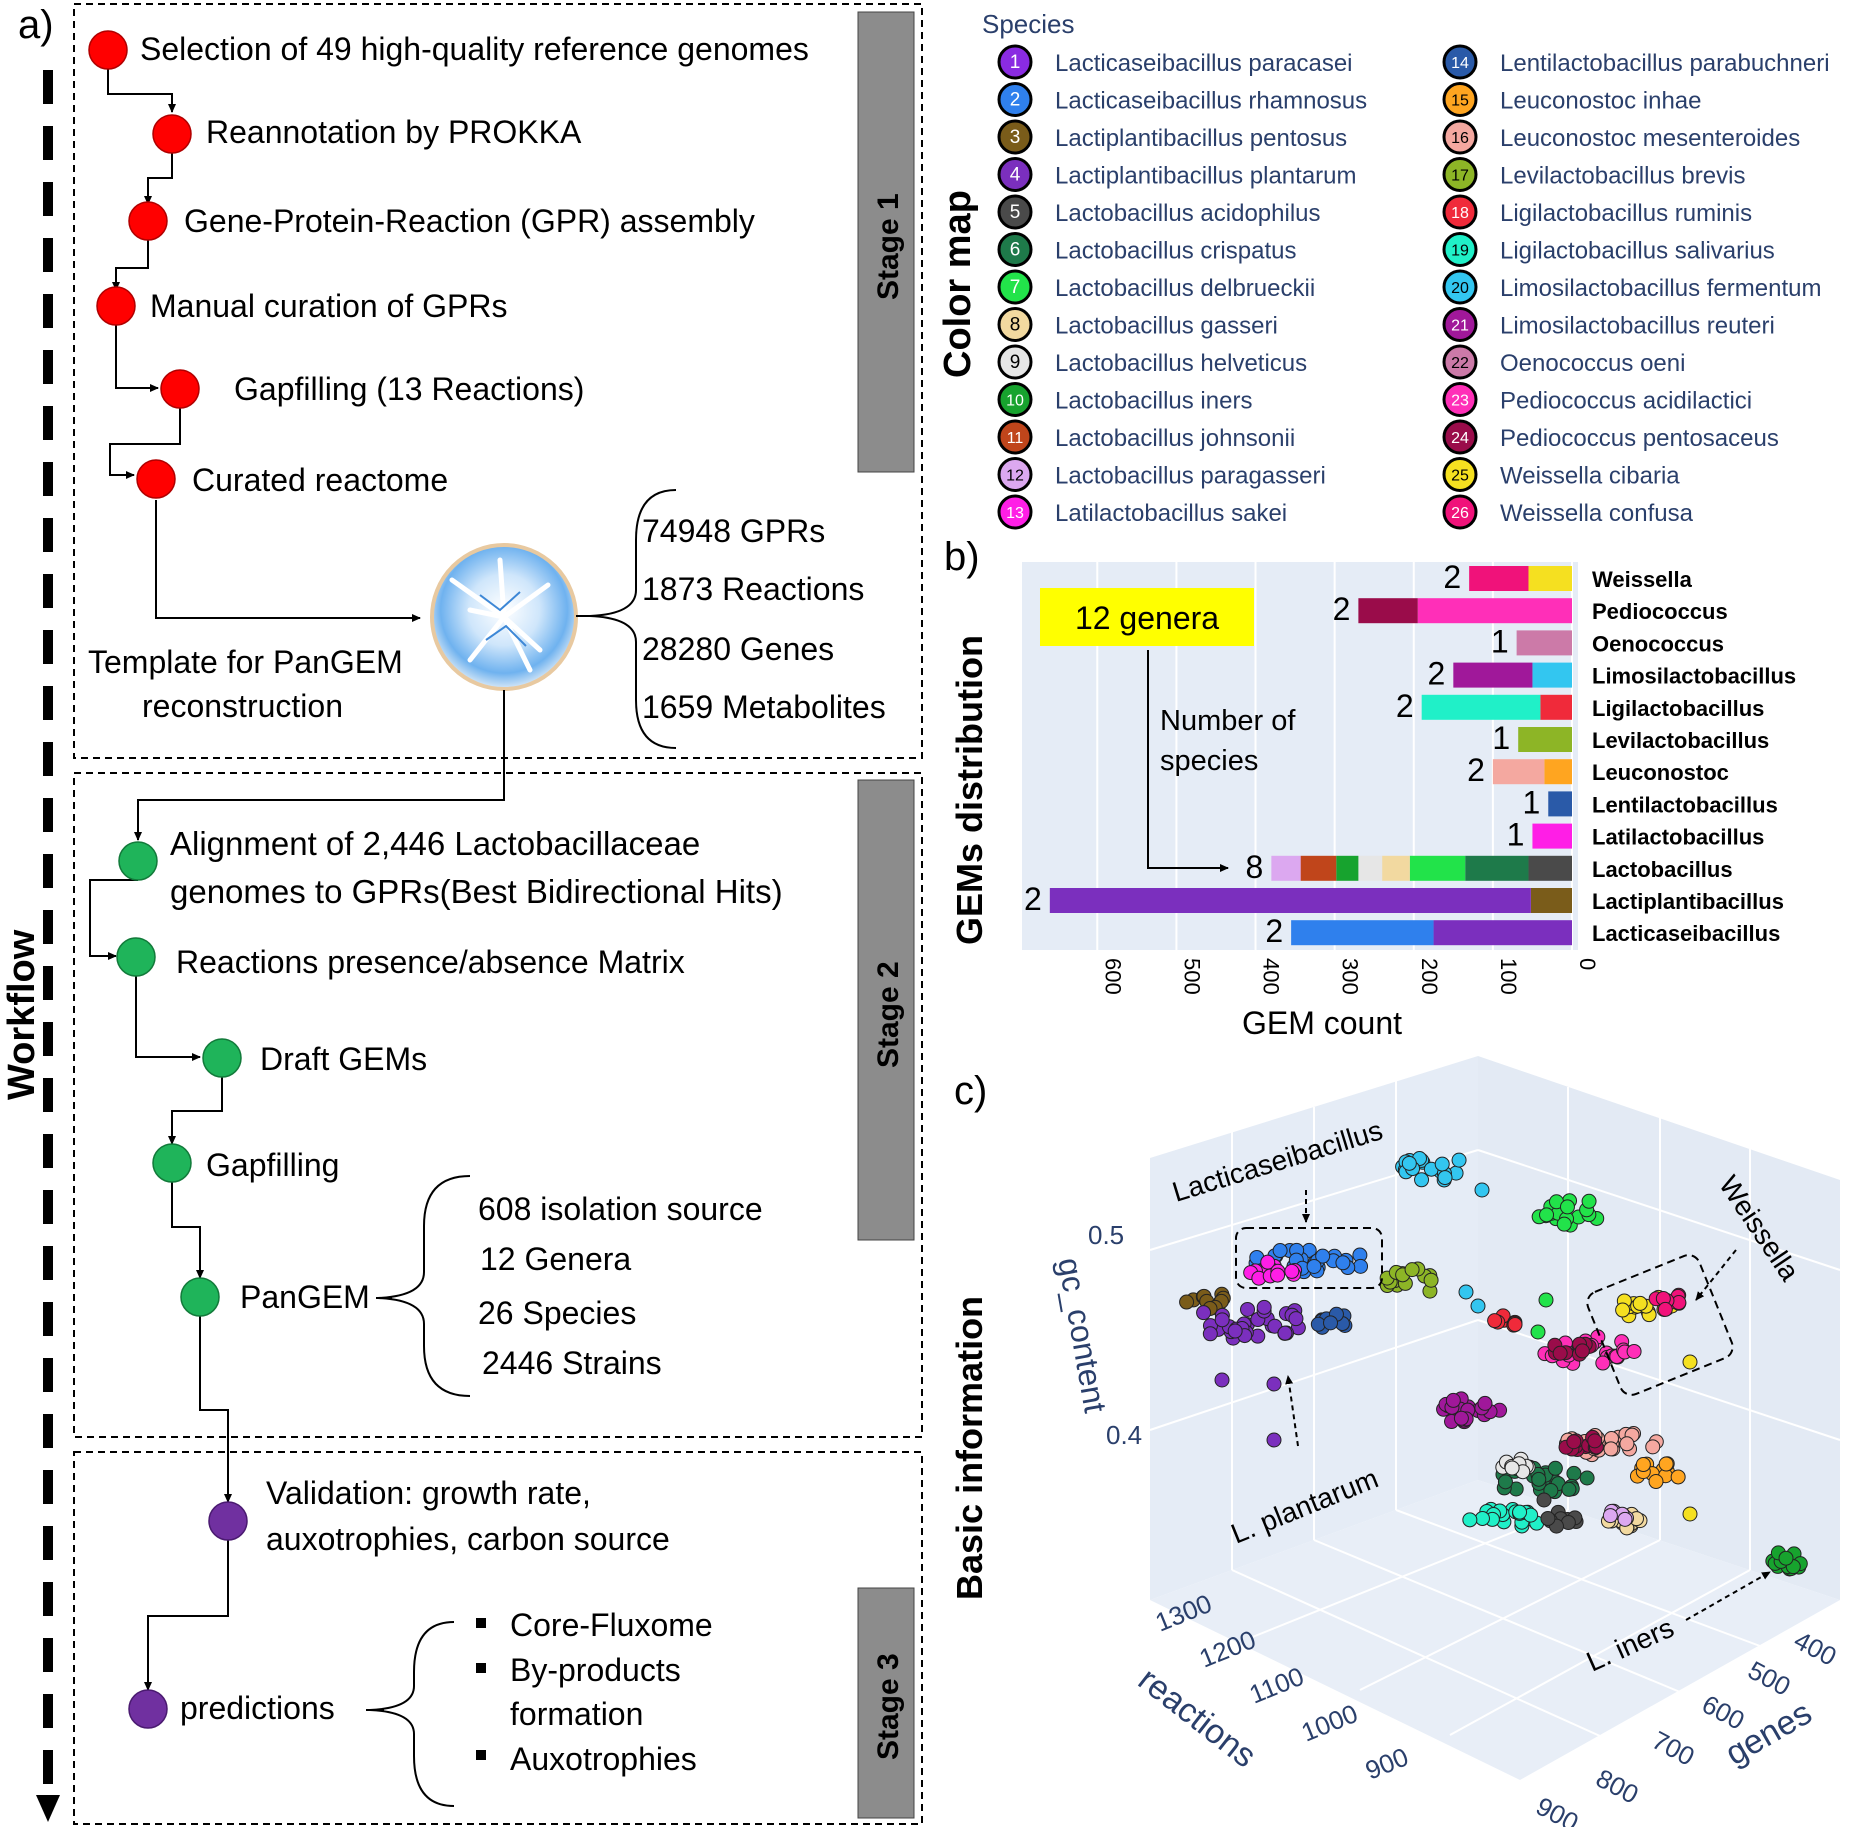 Image resolution: width=1865 pixels, height=1827 pixels. Describe the element at coordinates (595, 1670) in the screenshot. I see `stage3-output-2: By-products` at that location.